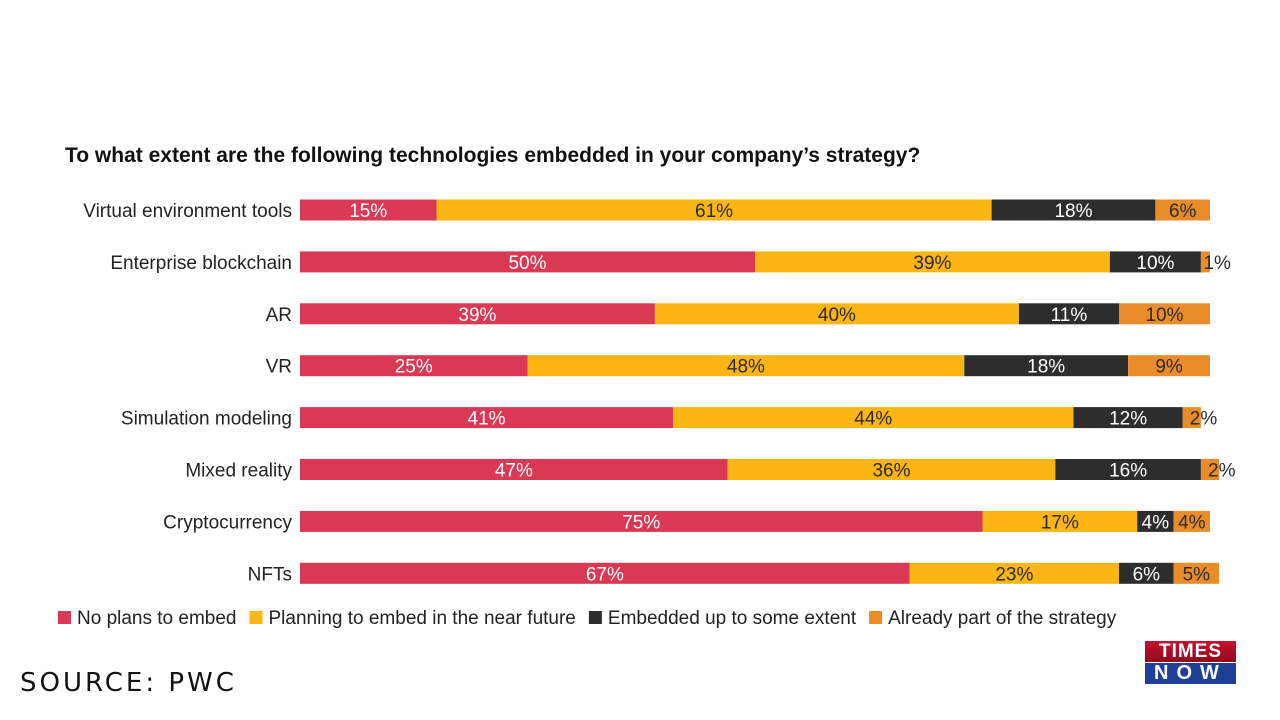  I want to click on source-caption: SOURCE: PWC, so click(128, 683).